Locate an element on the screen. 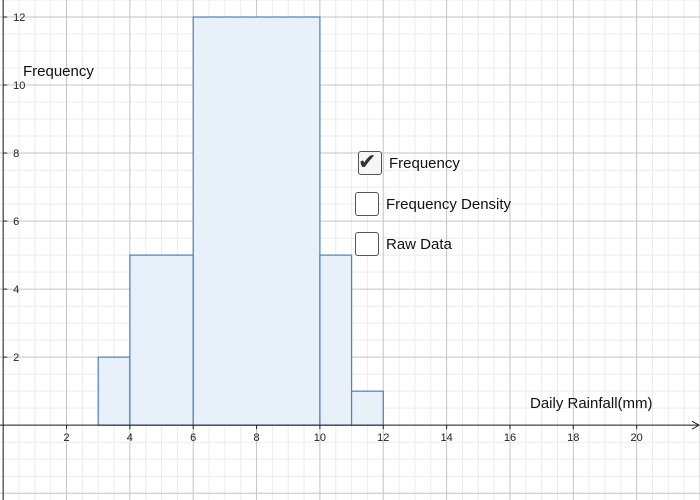  x-tick-label: 20 is located at coordinates (637, 438).